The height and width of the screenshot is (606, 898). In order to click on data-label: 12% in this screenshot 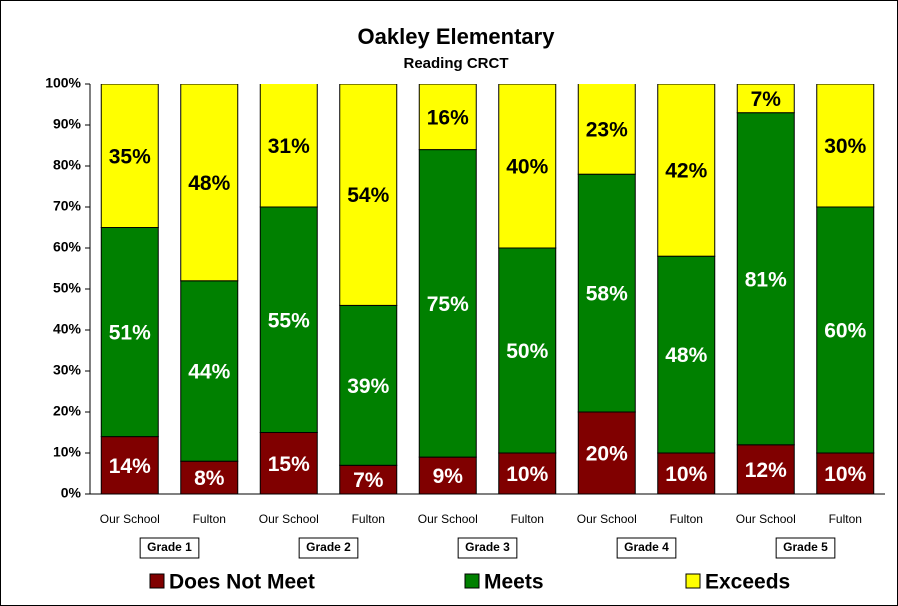, I will do `click(766, 470)`.